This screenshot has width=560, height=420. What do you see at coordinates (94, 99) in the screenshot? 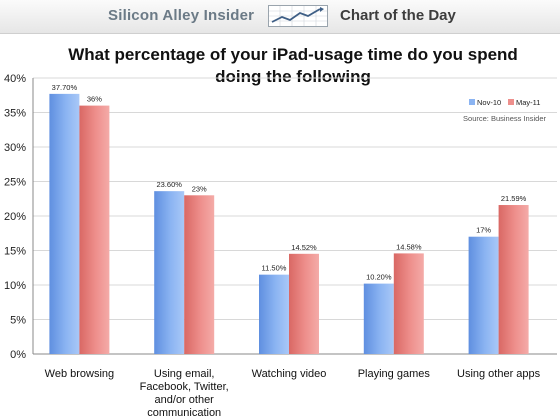
I see `data-label: 36%` at bounding box center [94, 99].